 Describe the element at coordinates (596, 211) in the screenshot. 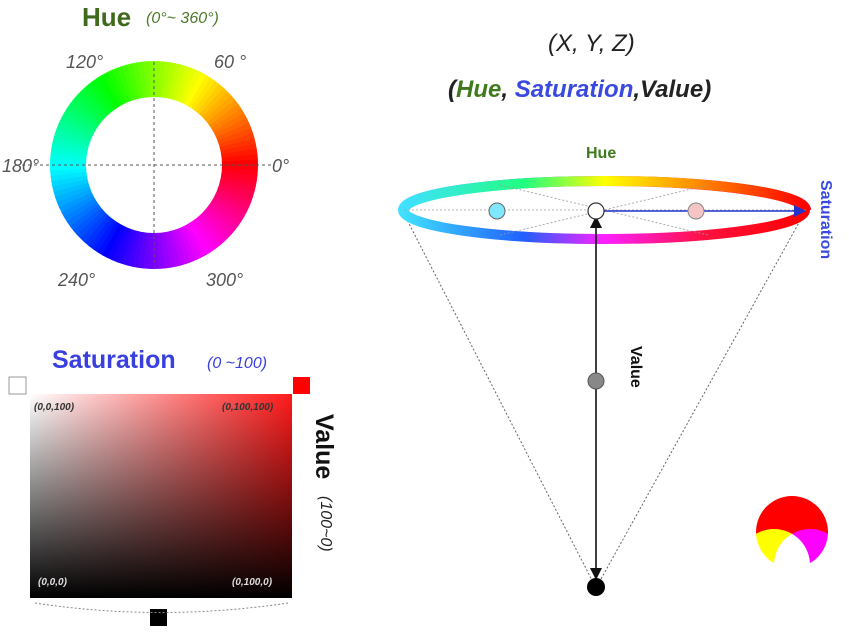

I see `white-point` at that location.